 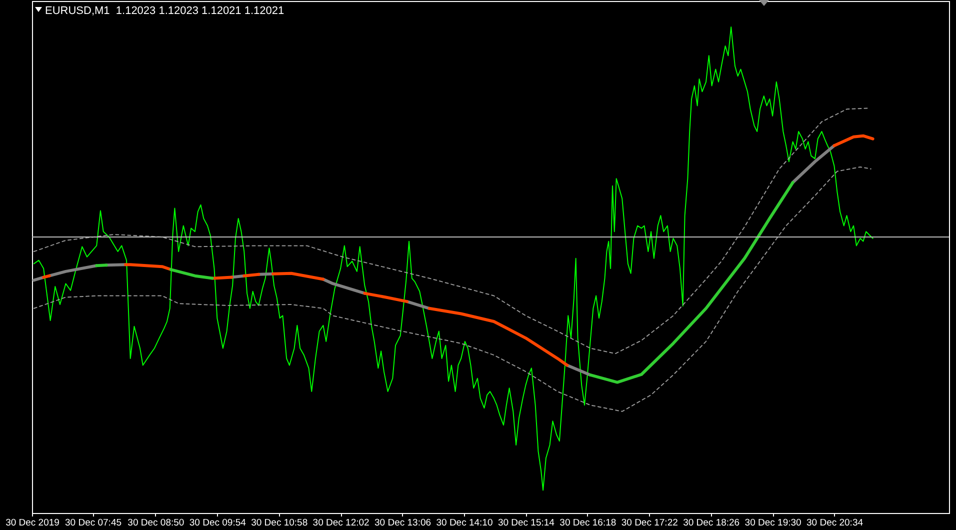 I want to click on x-tick-label: 30 Dec 19:30, so click(x=773, y=523).